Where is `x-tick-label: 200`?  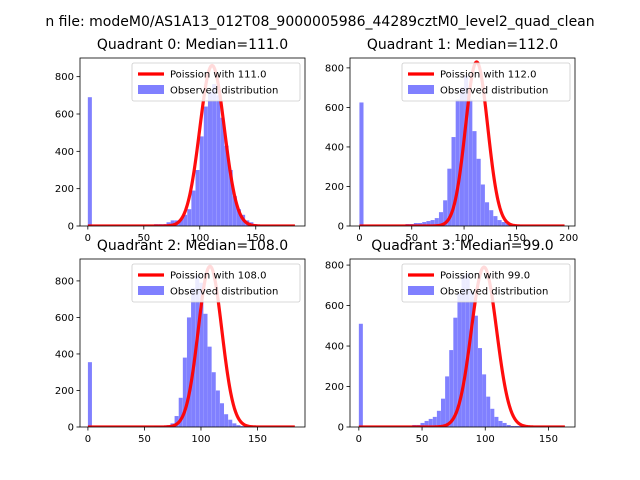
x-tick-label: 200 is located at coordinates (568, 238).